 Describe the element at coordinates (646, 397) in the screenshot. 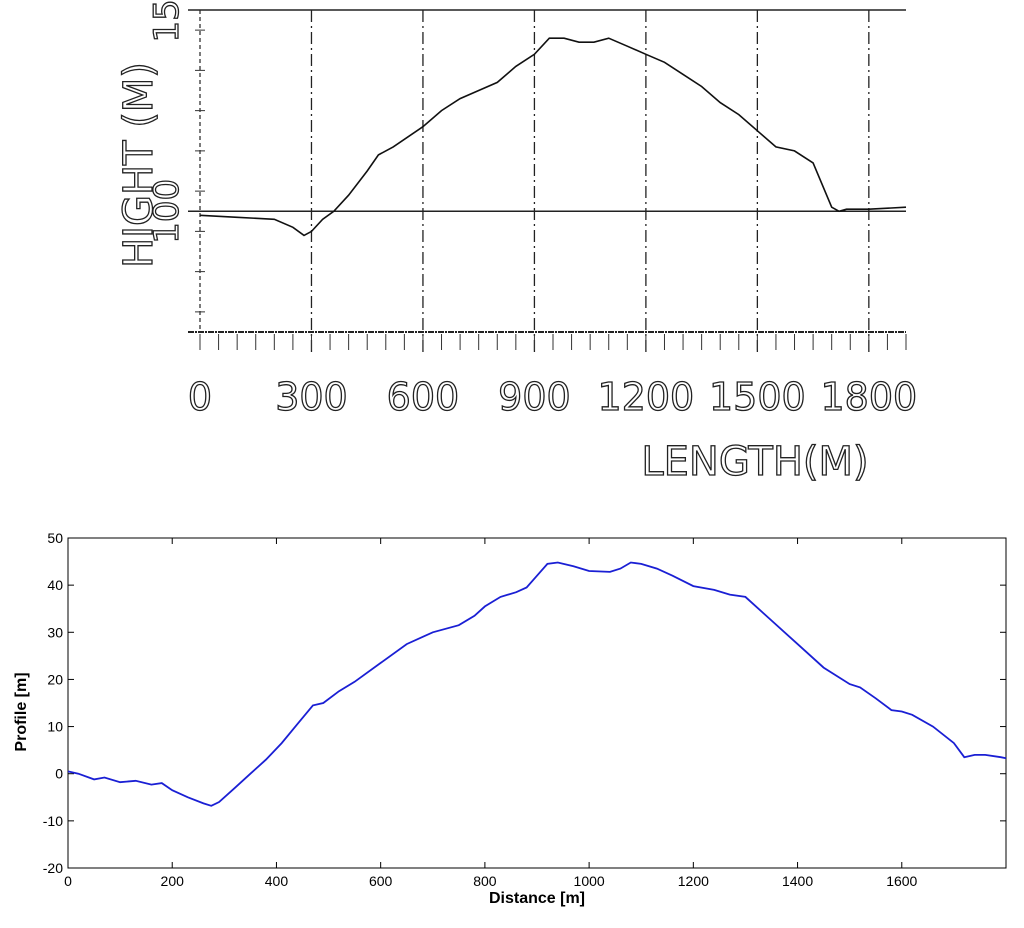

I see `top-x-tick-label: 1200` at that location.